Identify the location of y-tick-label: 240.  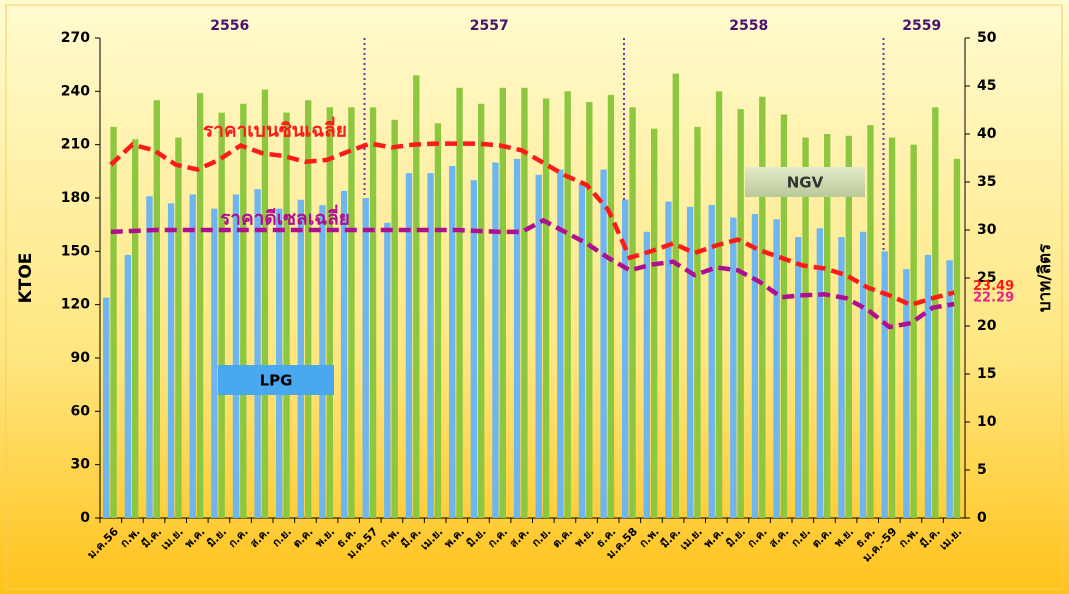
(75, 91).